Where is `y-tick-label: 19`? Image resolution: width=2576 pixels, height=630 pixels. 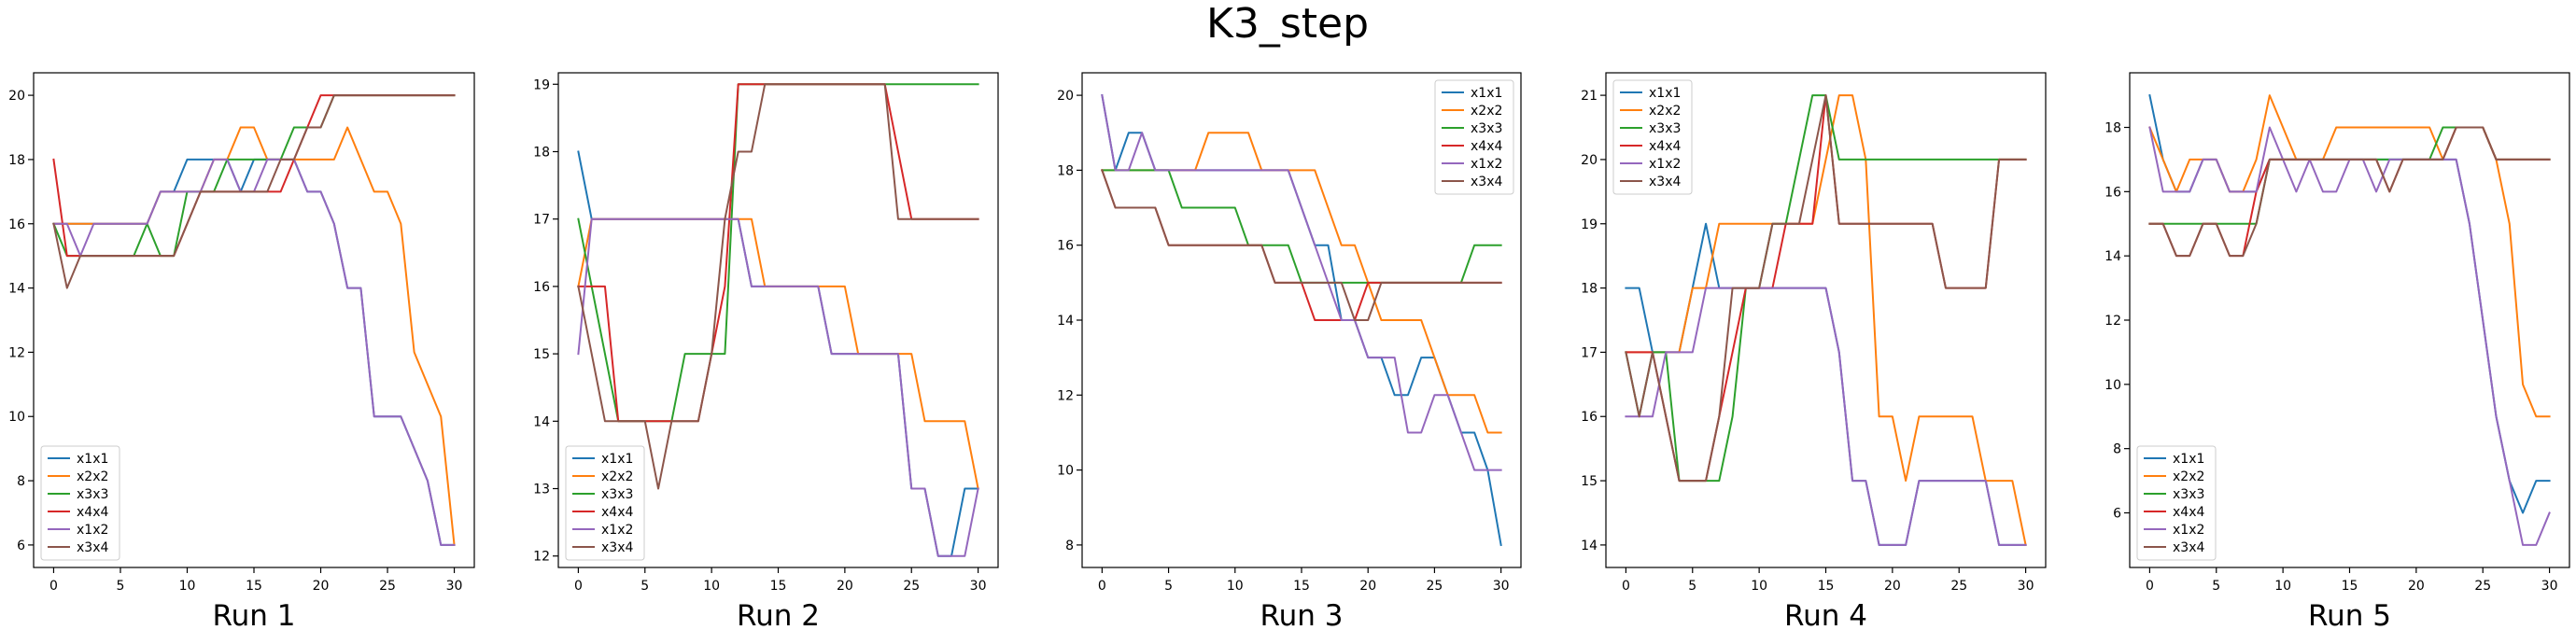
y-tick-label: 19 is located at coordinates (541, 84).